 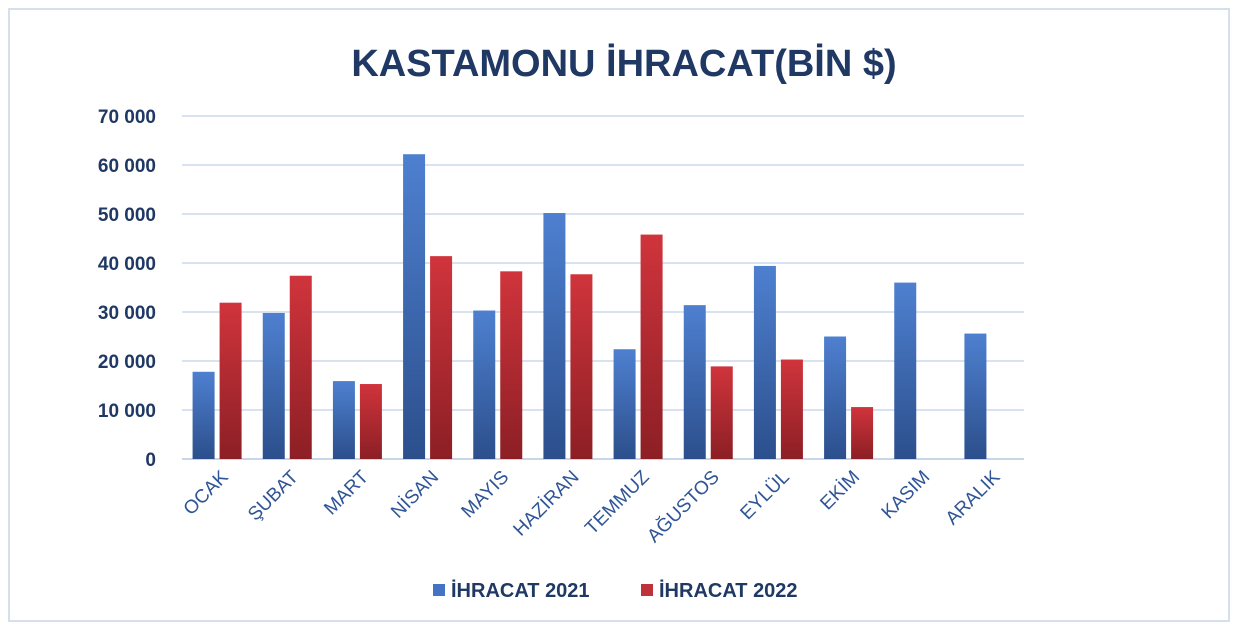 What do you see at coordinates (127, 215) in the screenshot?
I see `y-tick-label: 50 000` at bounding box center [127, 215].